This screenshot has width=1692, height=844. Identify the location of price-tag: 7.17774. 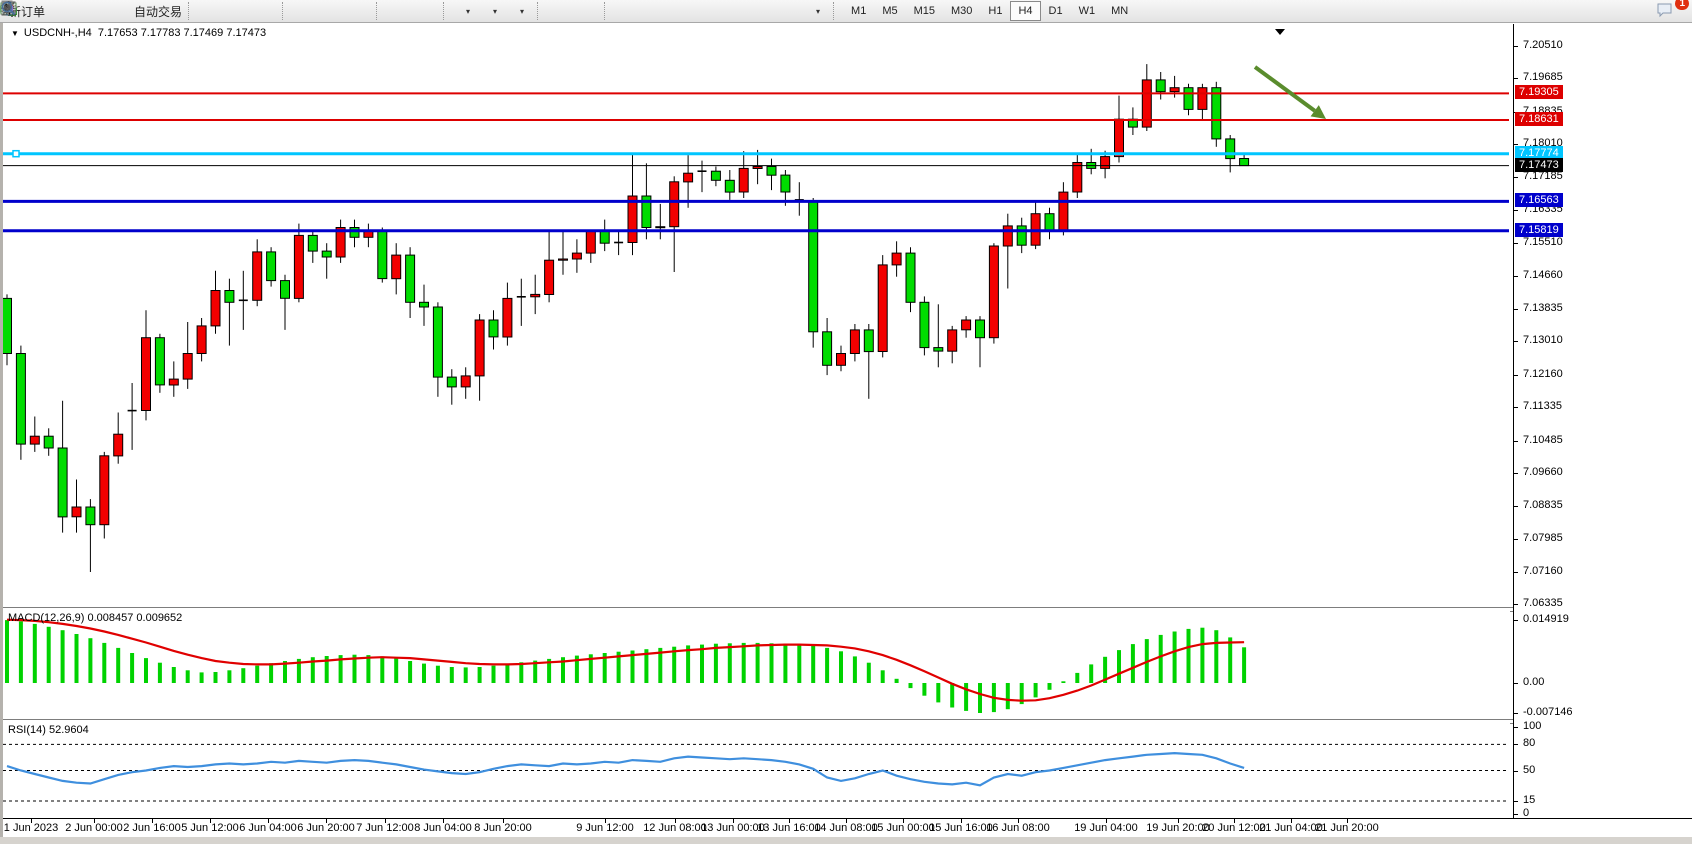
(1539, 153).